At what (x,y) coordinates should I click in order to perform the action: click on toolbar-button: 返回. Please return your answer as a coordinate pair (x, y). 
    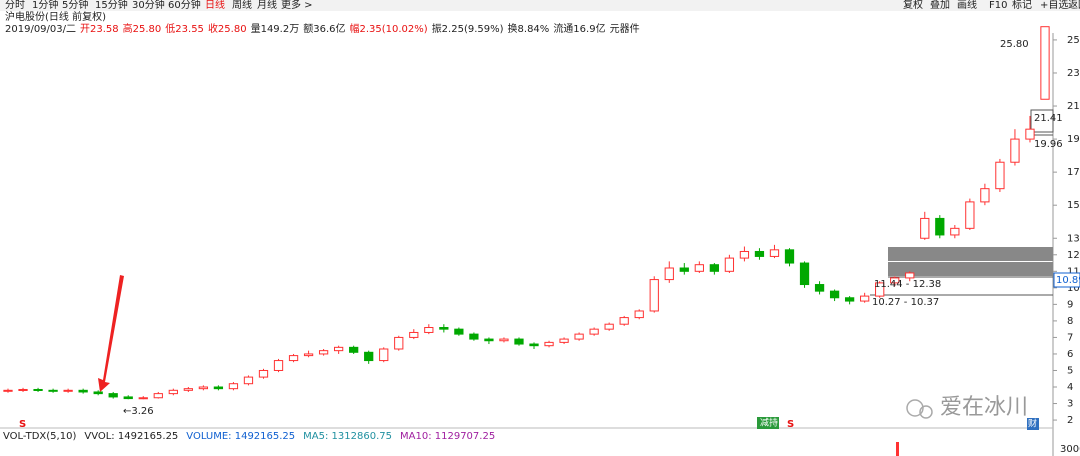
    Looking at the image, I should click on (1074, 5).